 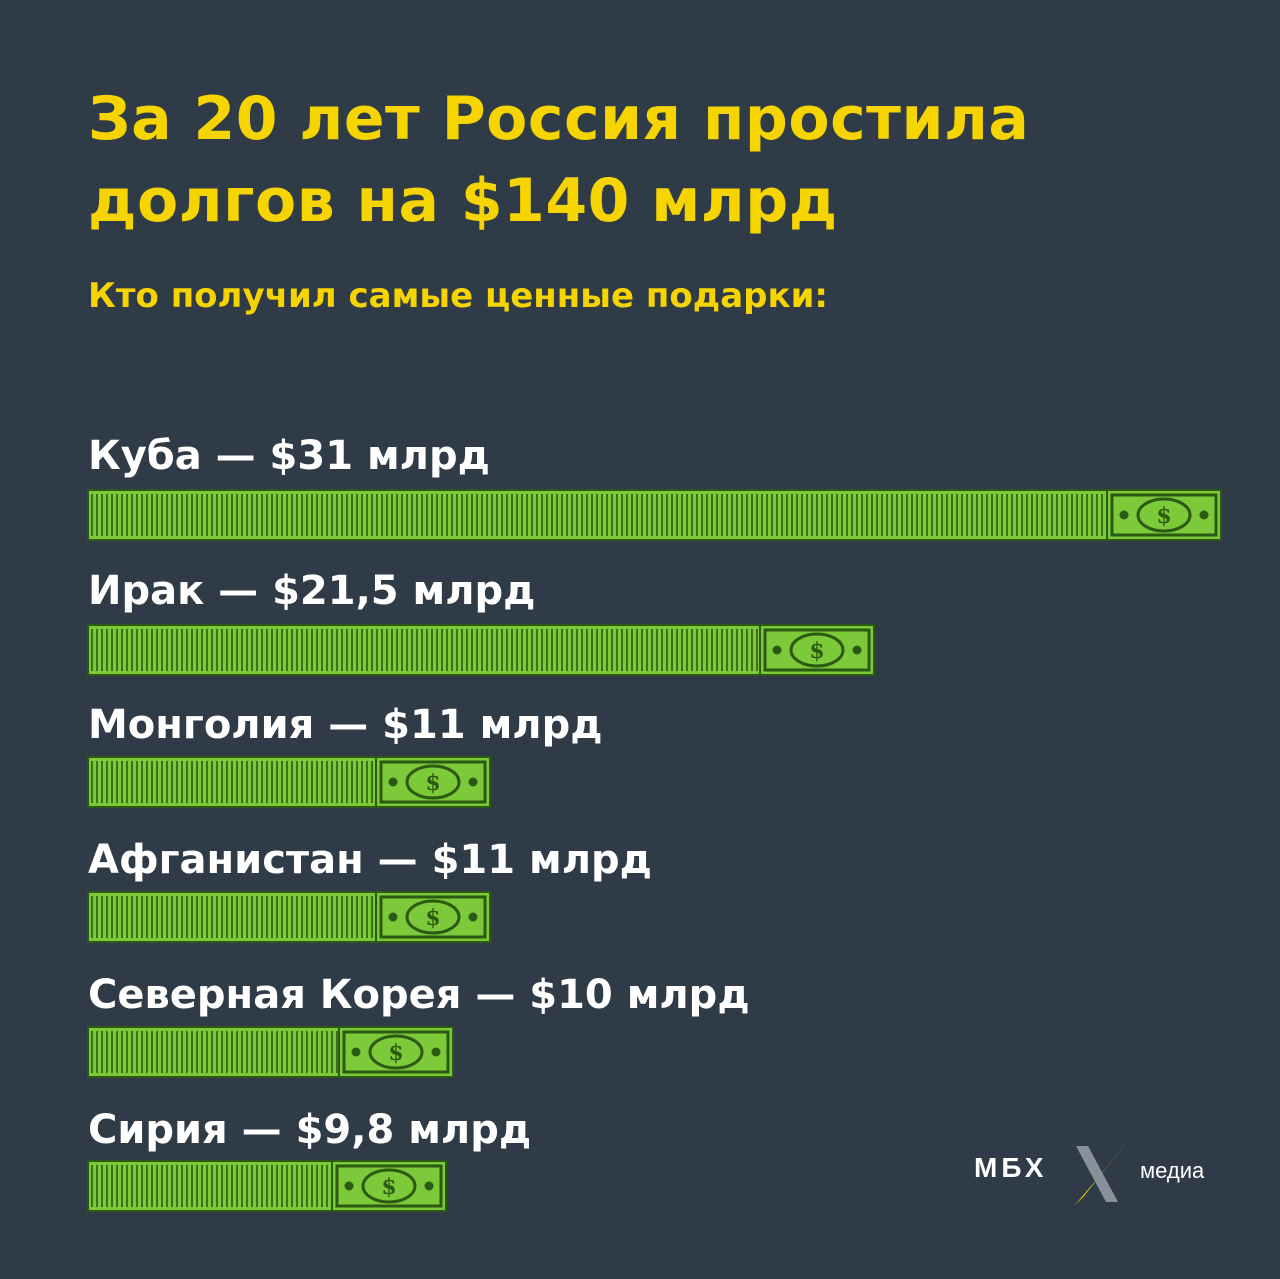 What do you see at coordinates (289, 917) in the screenshot?
I see `bar-афганистан: $` at bounding box center [289, 917].